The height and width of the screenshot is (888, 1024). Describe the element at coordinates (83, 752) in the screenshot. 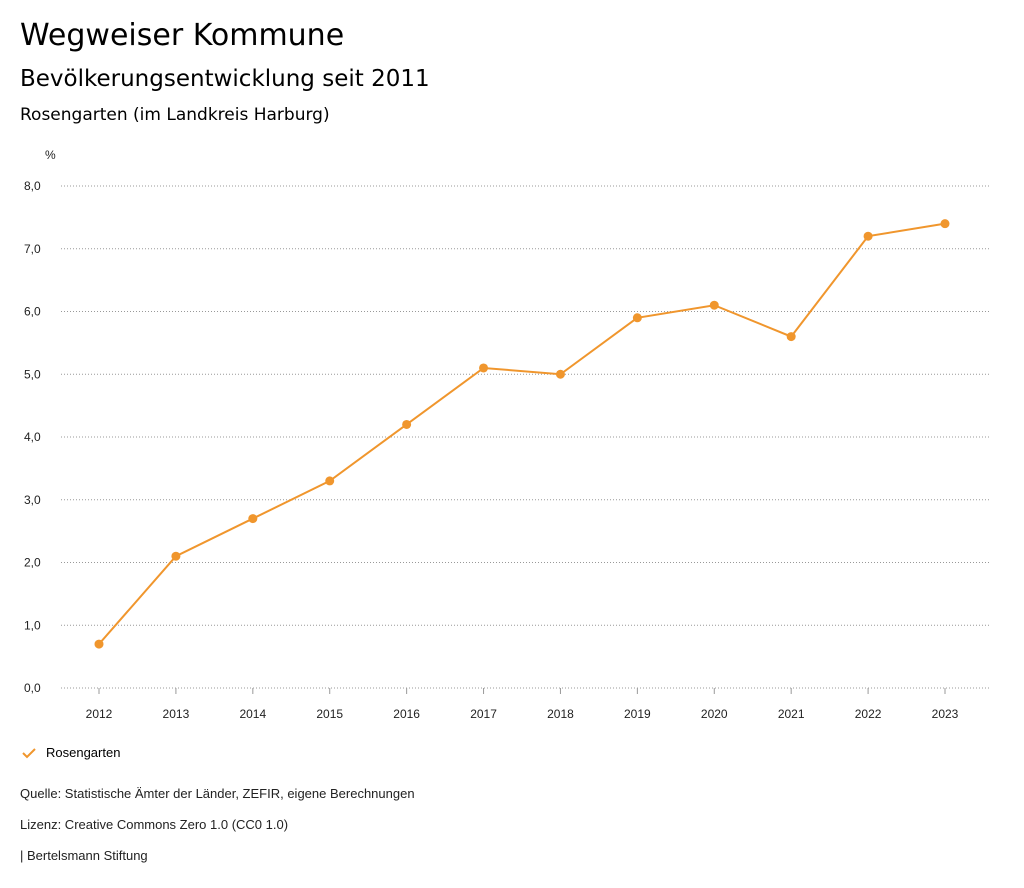

I see `legend-label: Rosengarten` at that location.